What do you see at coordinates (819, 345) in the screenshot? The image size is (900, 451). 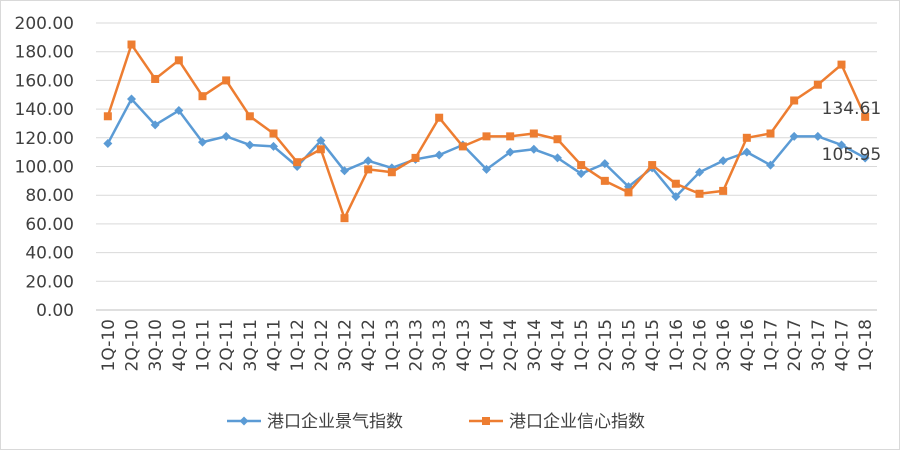 I see `x-tick-label: 3Q-17` at bounding box center [819, 345].